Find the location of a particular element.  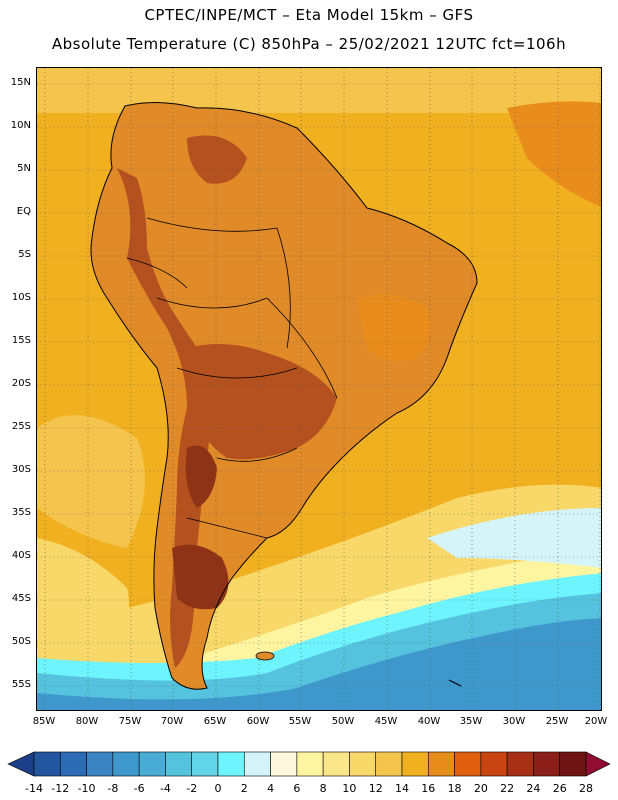

patagonia-hot-core is located at coordinates (200, 577).